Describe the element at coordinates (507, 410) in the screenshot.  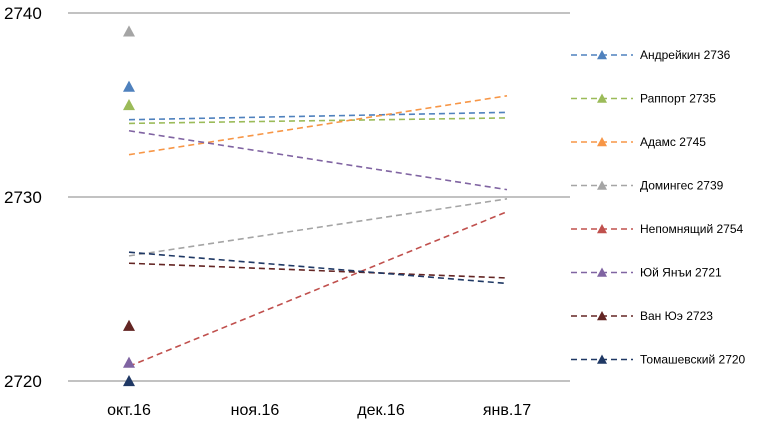
I see `x-tick-label: янв.17` at that location.